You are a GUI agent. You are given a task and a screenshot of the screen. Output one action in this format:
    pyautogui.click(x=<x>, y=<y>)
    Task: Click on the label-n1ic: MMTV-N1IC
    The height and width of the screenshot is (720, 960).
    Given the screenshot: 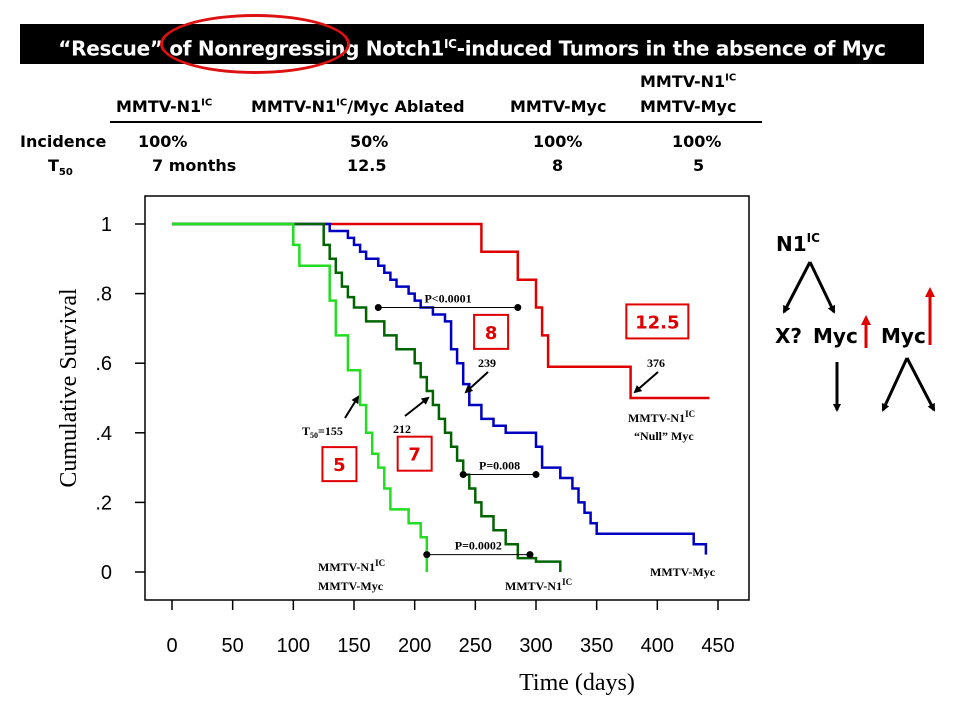 What is the action you would take?
    pyautogui.click(x=538, y=585)
    